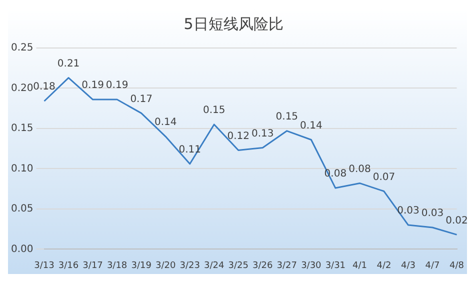  I want to click on data-label: 0.21, so click(68, 64).